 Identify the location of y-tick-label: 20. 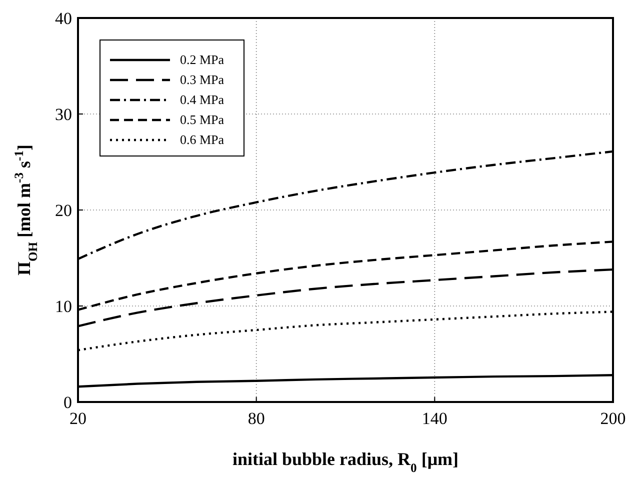
(63, 210).